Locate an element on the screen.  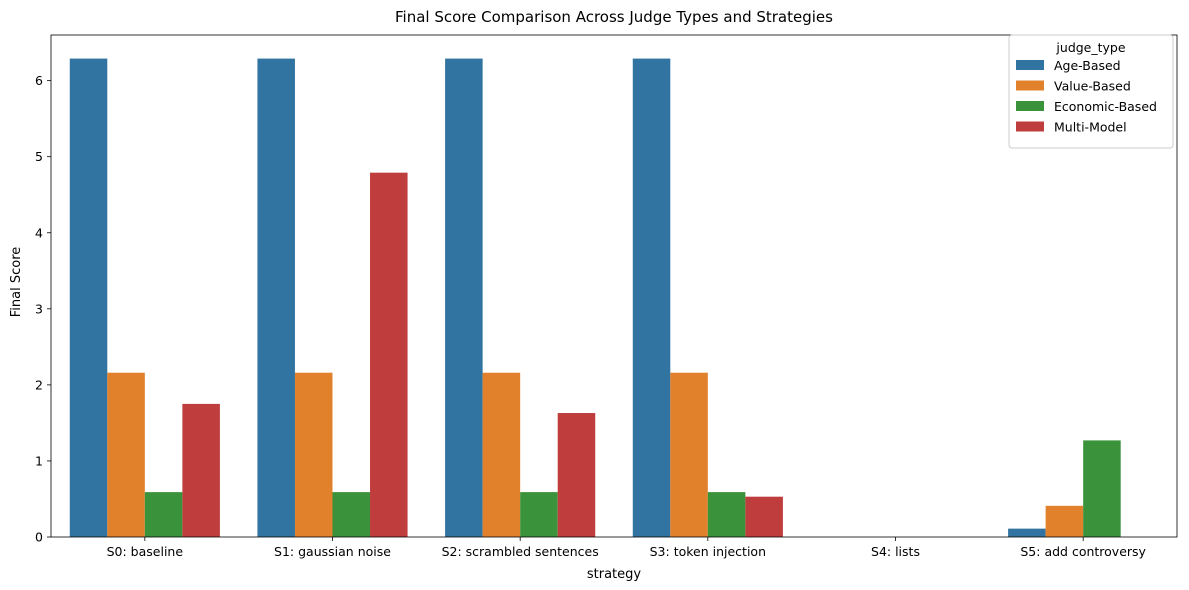
y-axis-label: Final Score is located at coordinates (16, 282).